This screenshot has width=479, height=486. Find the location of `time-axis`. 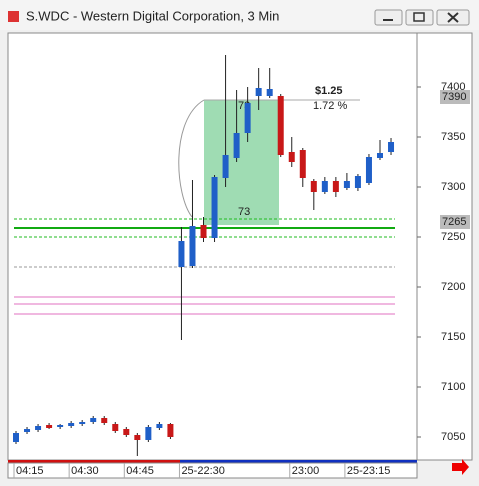

time-axis is located at coordinates (212, 470).